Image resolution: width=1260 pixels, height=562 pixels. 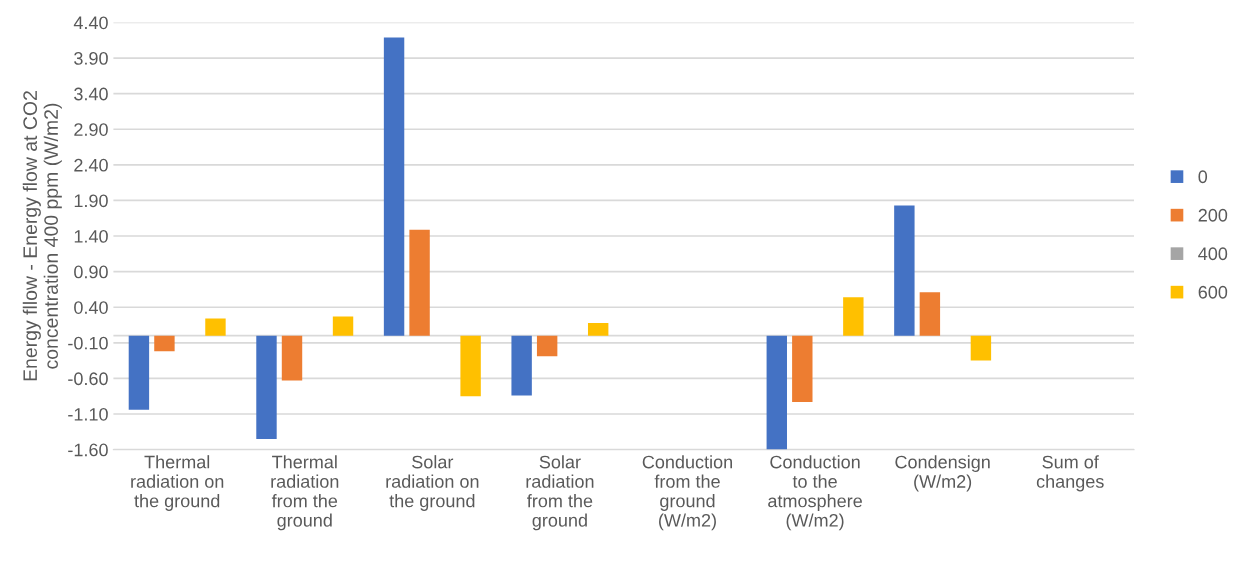 What do you see at coordinates (88, 414) in the screenshot?
I see `y-tick-label: -1.10` at bounding box center [88, 414].